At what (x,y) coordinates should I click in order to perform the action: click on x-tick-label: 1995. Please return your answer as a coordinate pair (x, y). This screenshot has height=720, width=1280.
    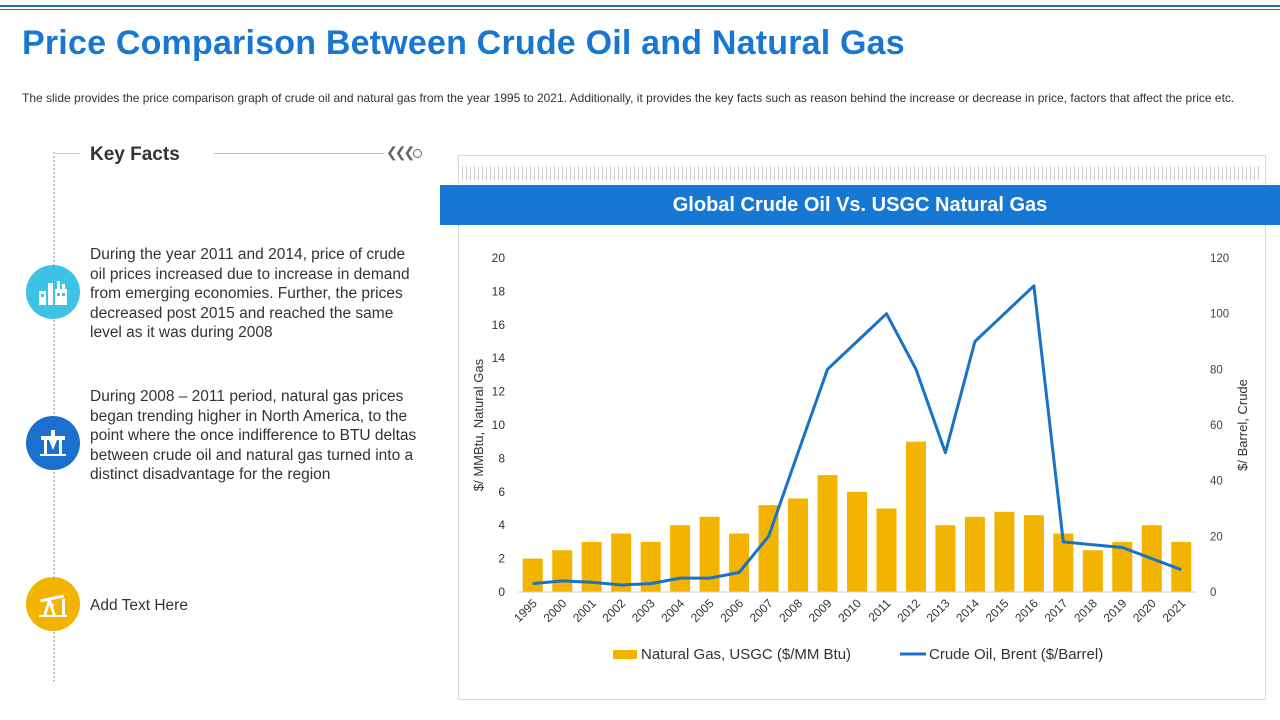
    Looking at the image, I should click on (525, 610).